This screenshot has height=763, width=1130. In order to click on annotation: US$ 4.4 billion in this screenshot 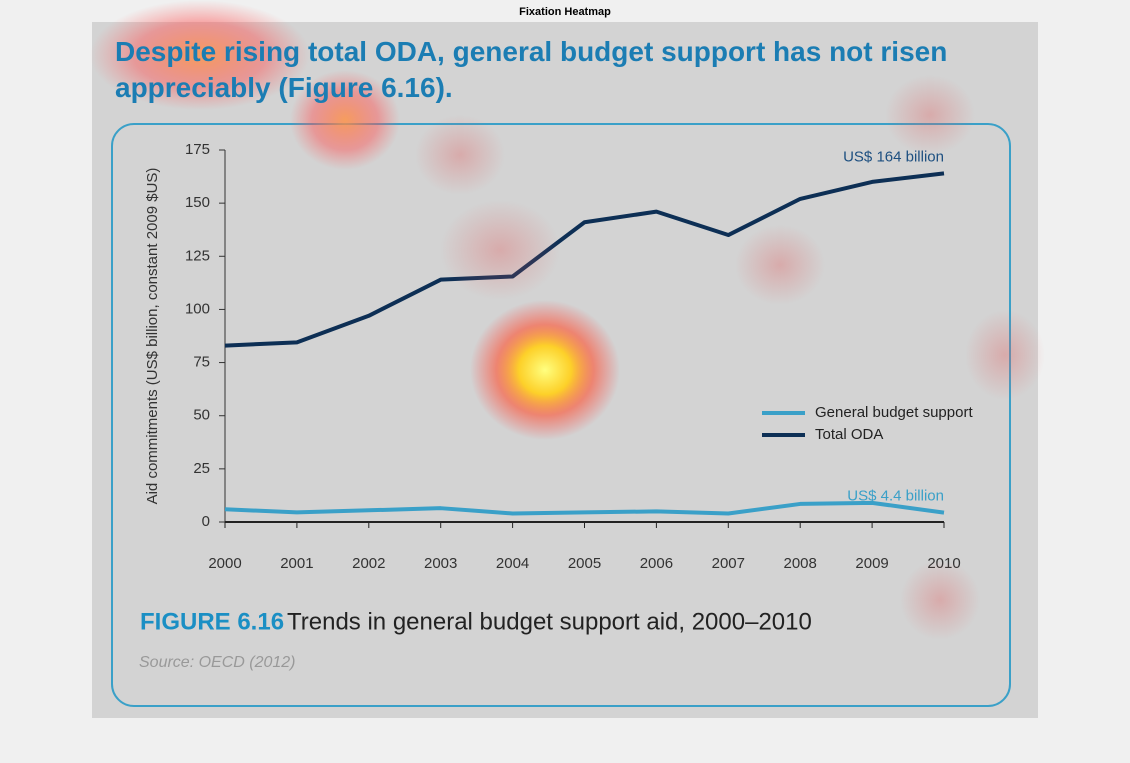, I will do `click(895, 496)`.